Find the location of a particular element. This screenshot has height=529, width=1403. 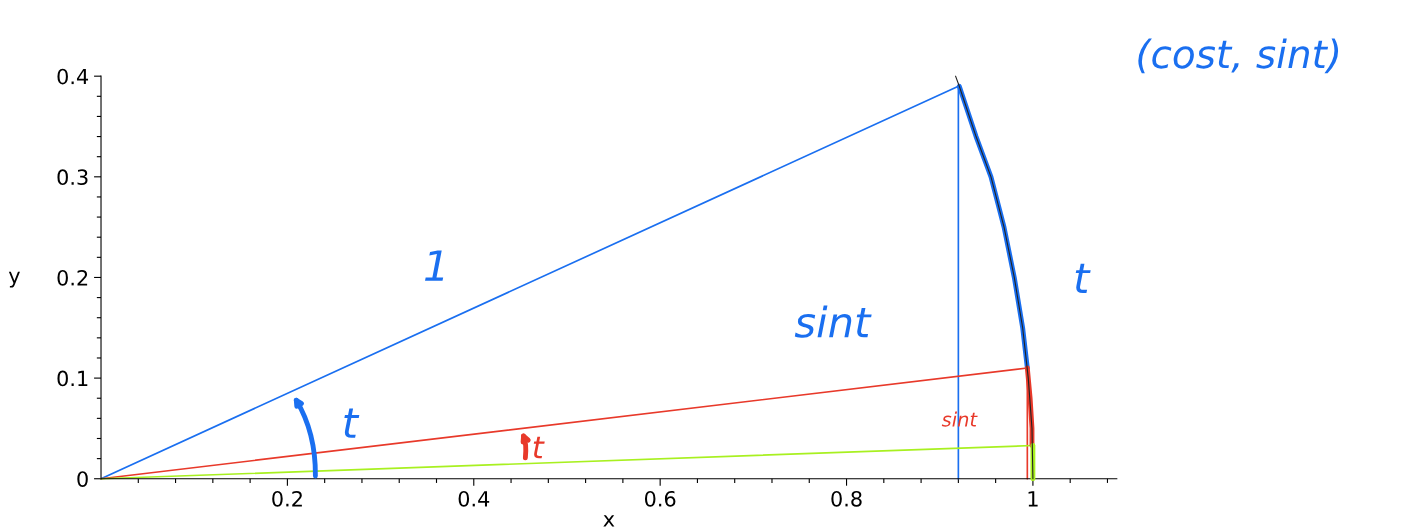

y-tick-label: 0 is located at coordinates (82, 479).